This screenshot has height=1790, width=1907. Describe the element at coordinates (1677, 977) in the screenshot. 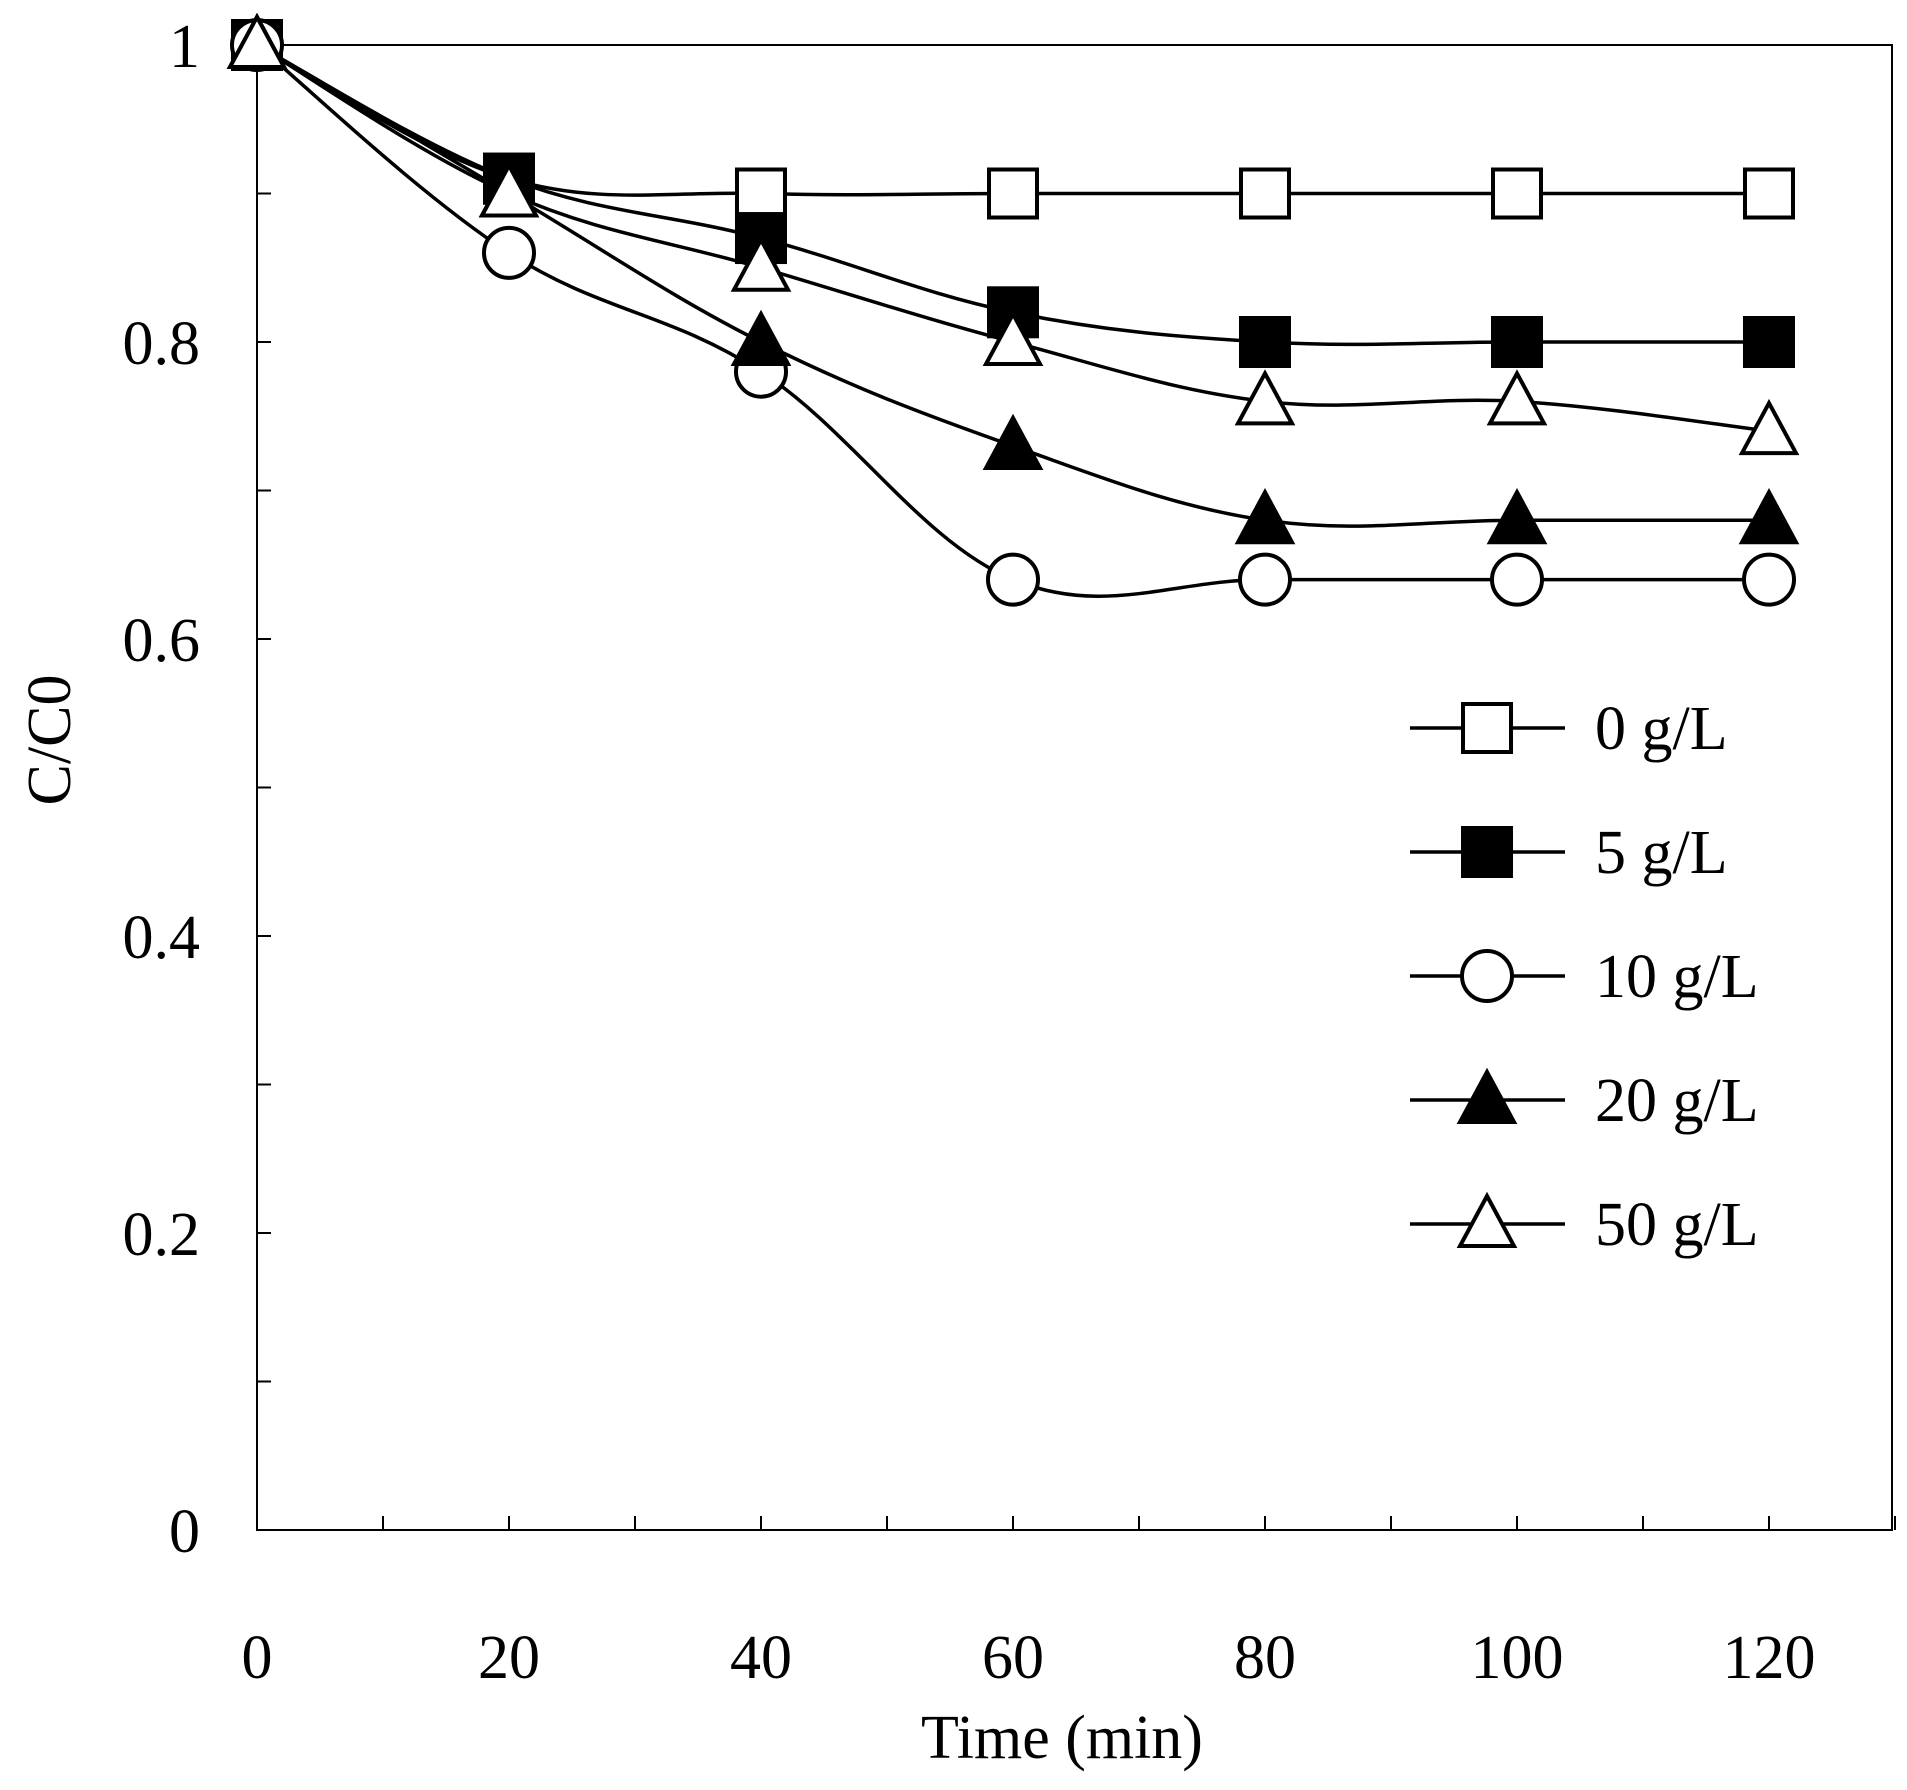

I see `legend-label-10-g-l: 10 g/L` at that location.